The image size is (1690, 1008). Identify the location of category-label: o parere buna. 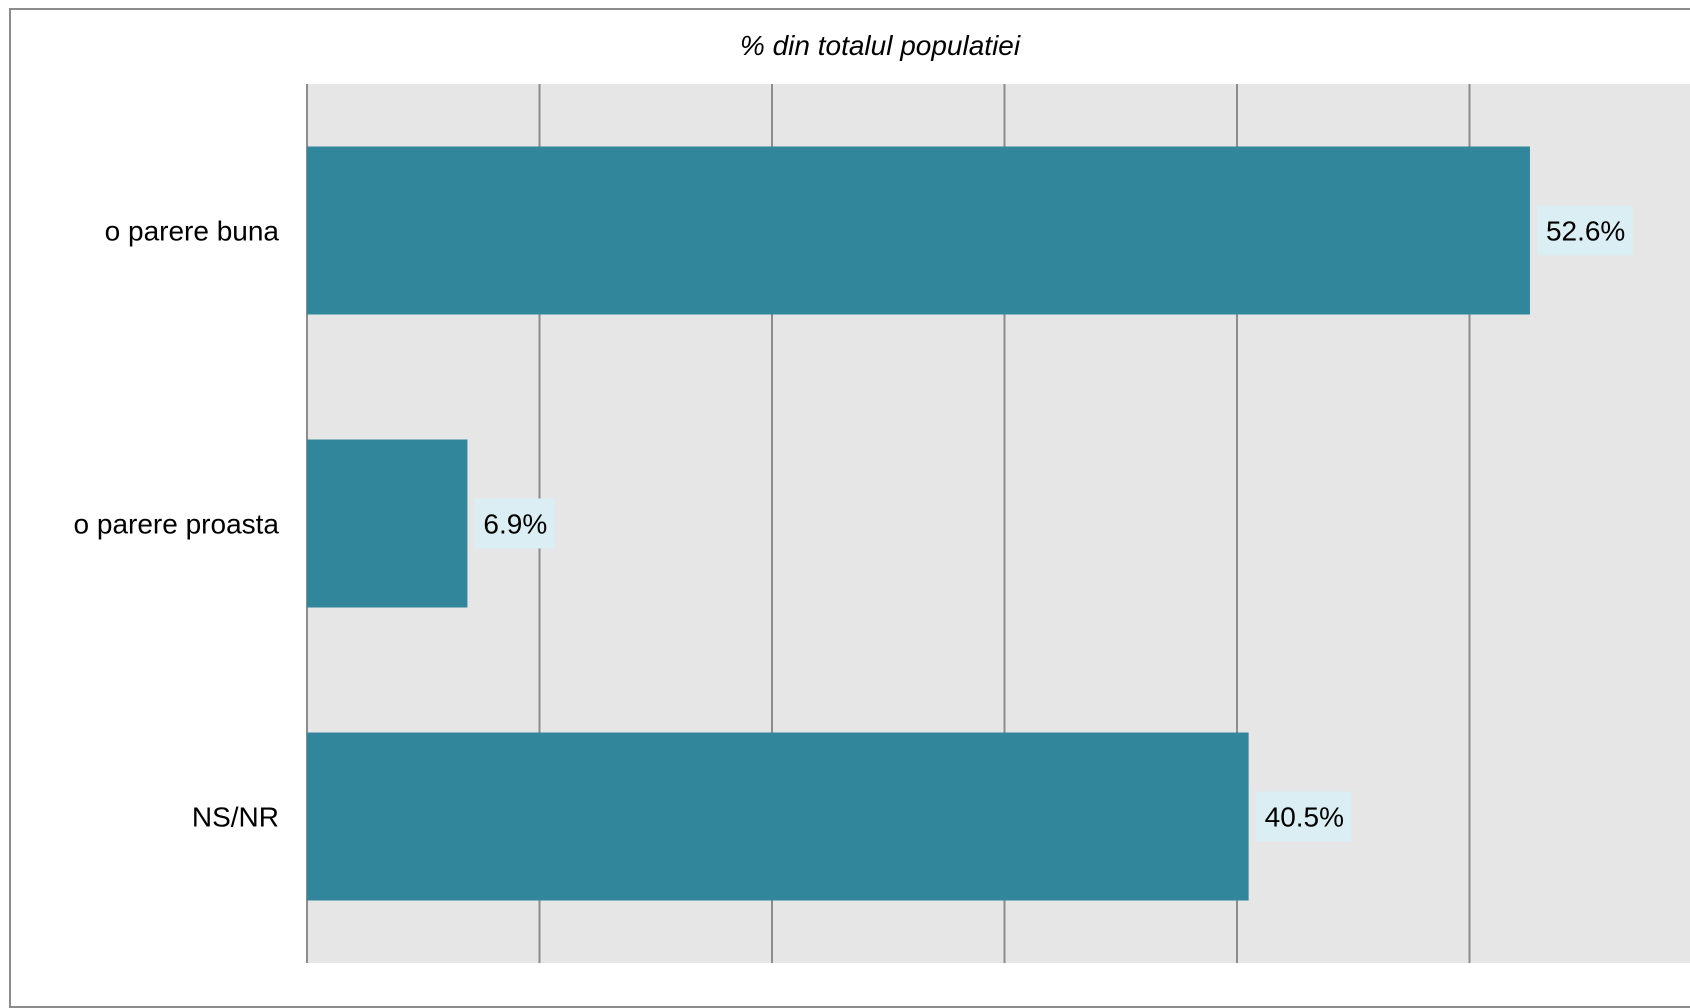
(192, 231).